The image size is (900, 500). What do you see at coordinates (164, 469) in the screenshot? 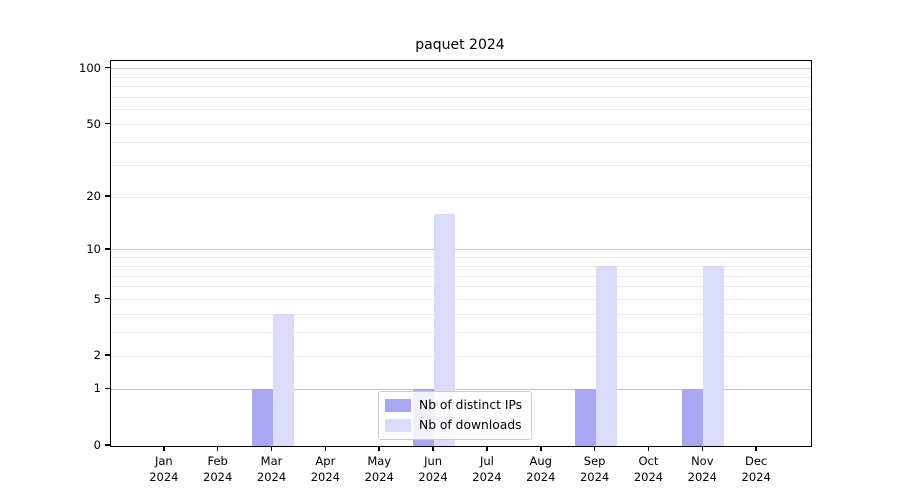
I see `x-tick-label-jan-2024: Jan 2024` at bounding box center [164, 469].